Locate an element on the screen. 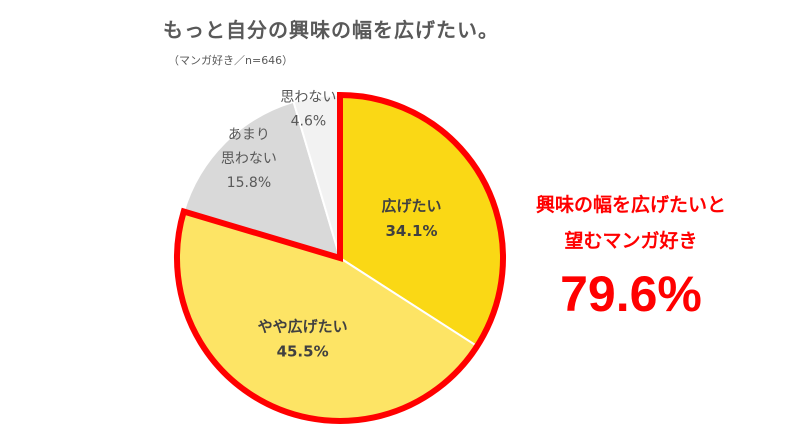 This screenshot has height=442, width=800. callout-total: 79.6% is located at coordinates (631, 294).